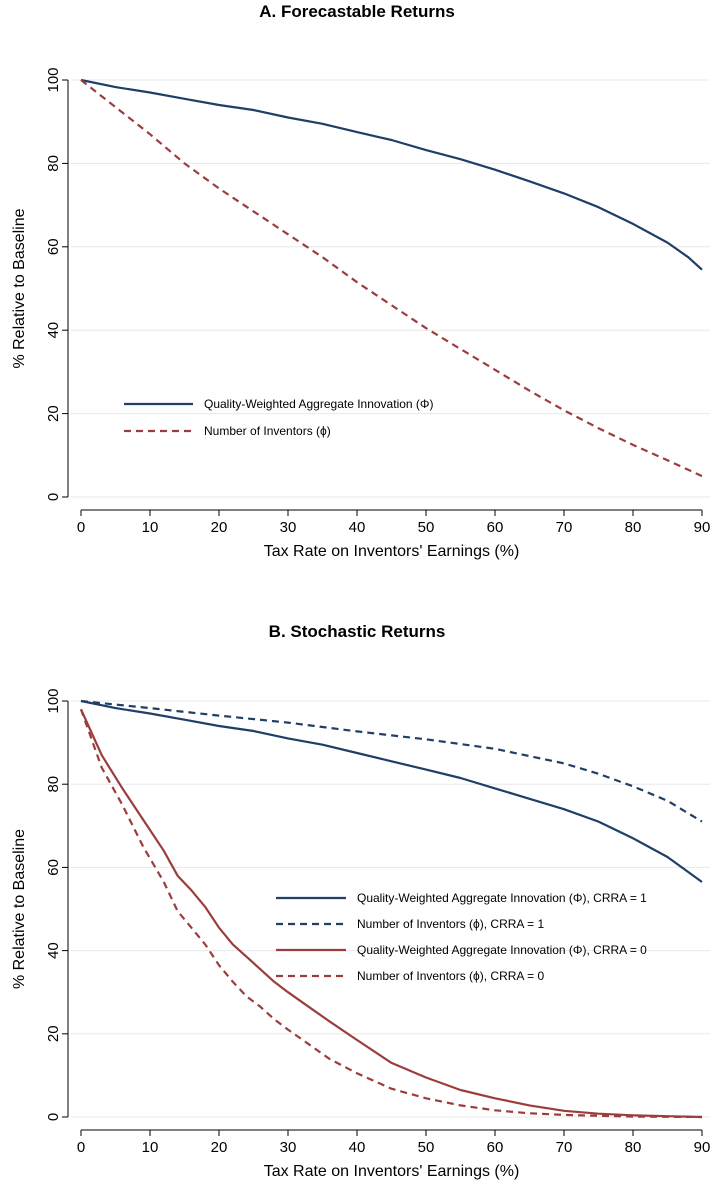 The image size is (714, 1188). Describe the element at coordinates (267, 431) in the screenshot. I see `legend-label: Number of Inventors (ϕ)` at that location.